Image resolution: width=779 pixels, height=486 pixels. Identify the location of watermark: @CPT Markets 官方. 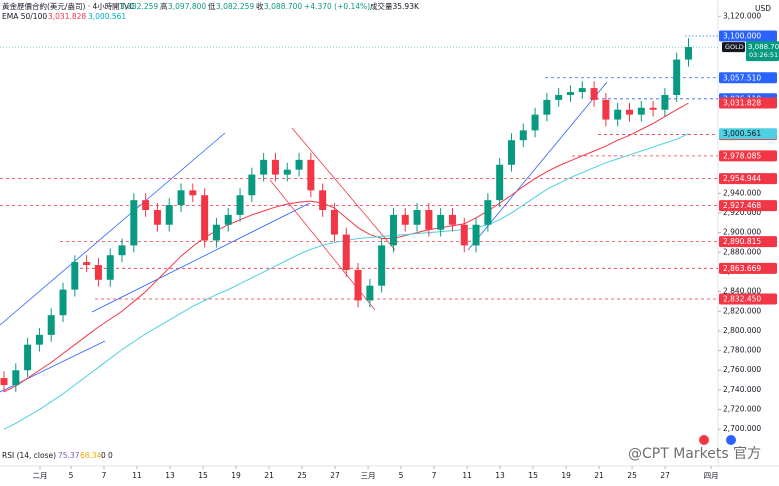
(694, 454).